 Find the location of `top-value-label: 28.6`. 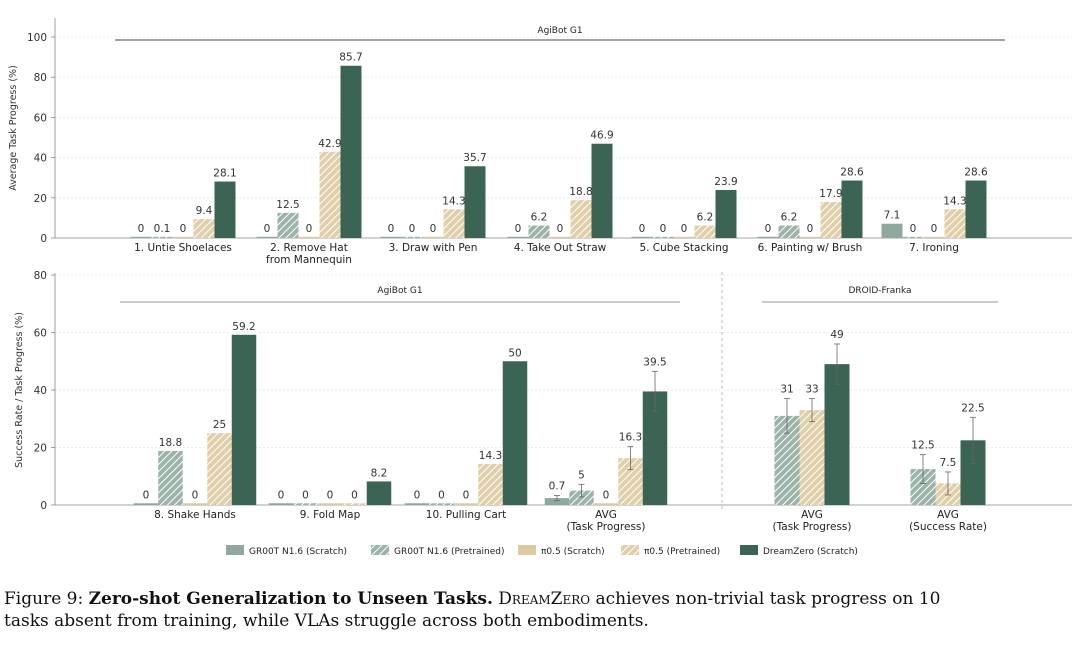

top-value-label: 28.6 is located at coordinates (976, 173).